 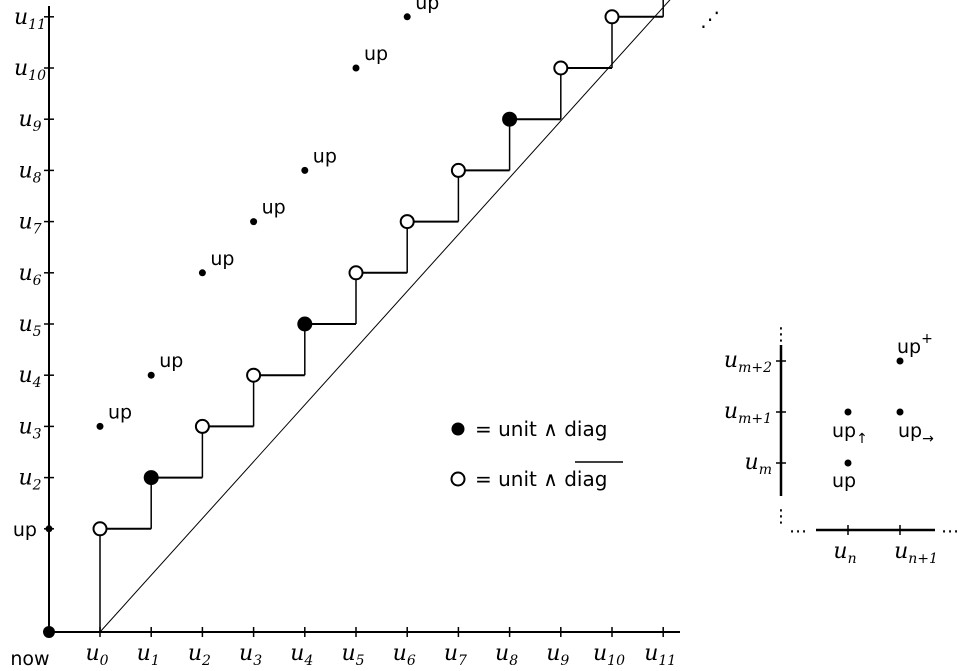 I want to click on y-label-up: up, so click(x=25, y=530).